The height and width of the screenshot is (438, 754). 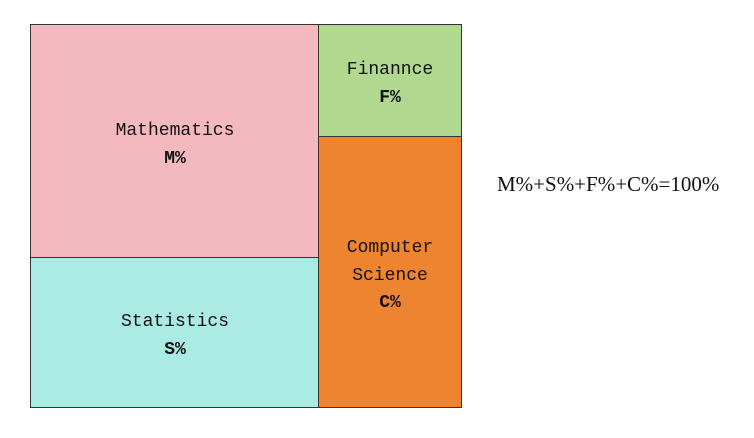 I want to click on node-symbol: C%, so click(x=390, y=303).